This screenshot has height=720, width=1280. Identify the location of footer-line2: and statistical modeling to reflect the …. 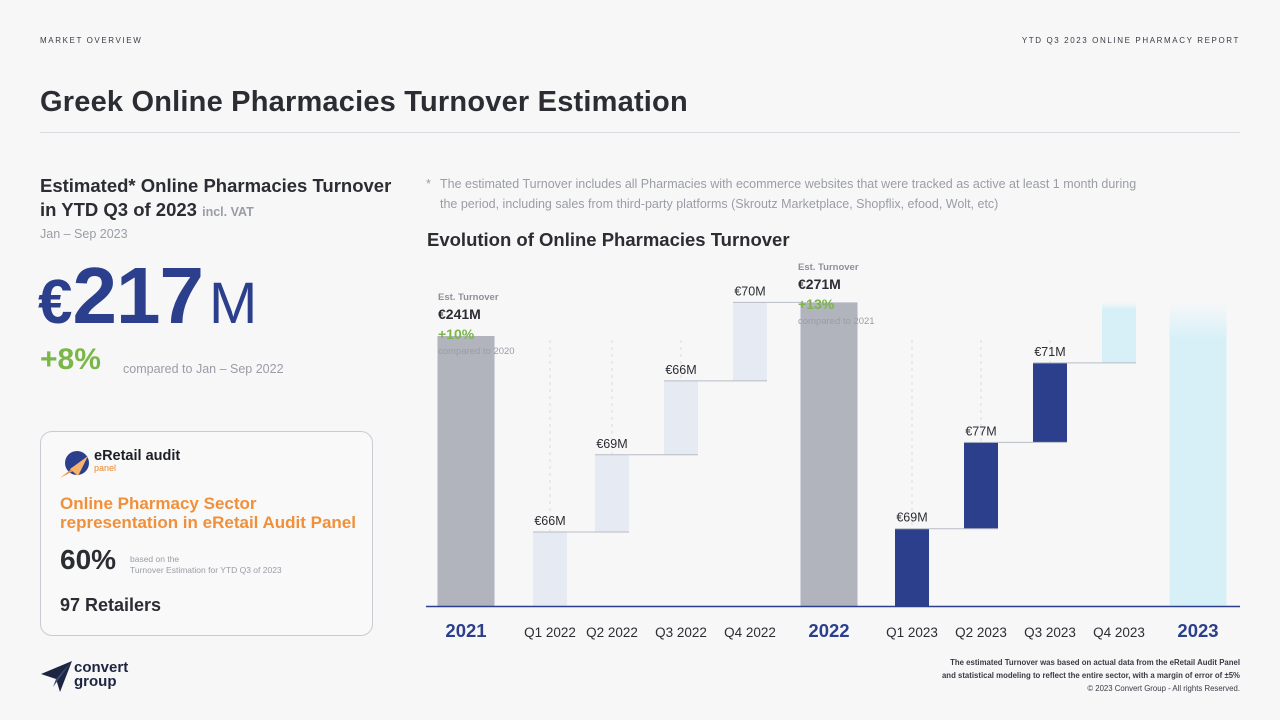
(1090, 675).